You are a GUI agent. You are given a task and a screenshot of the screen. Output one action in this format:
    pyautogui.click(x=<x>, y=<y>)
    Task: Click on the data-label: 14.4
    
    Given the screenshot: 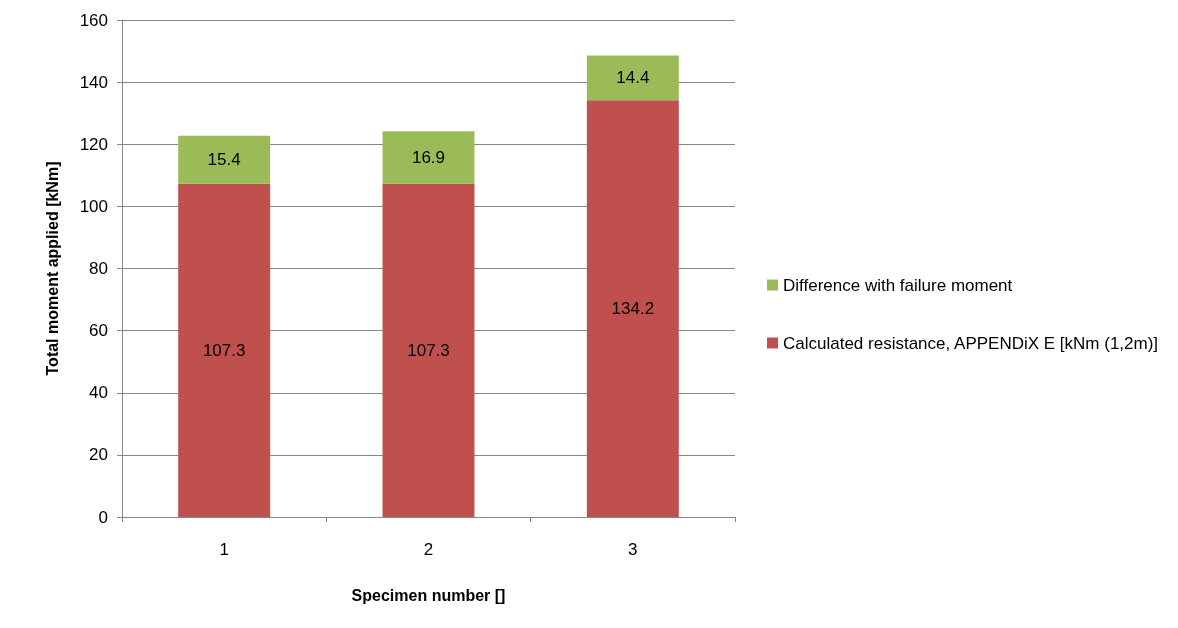 What is the action you would take?
    pyautogui.click(x=633, y=78)
    